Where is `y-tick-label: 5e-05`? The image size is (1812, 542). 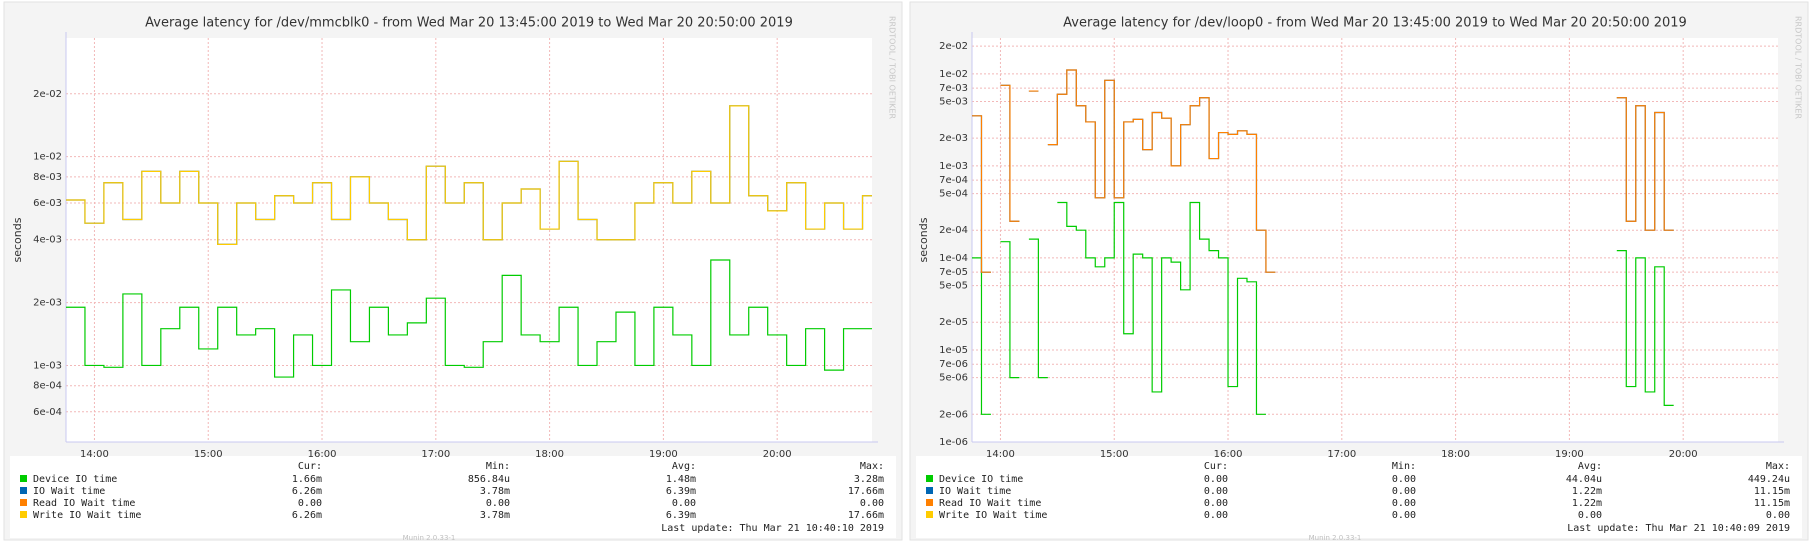 y-tick-label: 5e-05 is located at coordinates (953, 286).